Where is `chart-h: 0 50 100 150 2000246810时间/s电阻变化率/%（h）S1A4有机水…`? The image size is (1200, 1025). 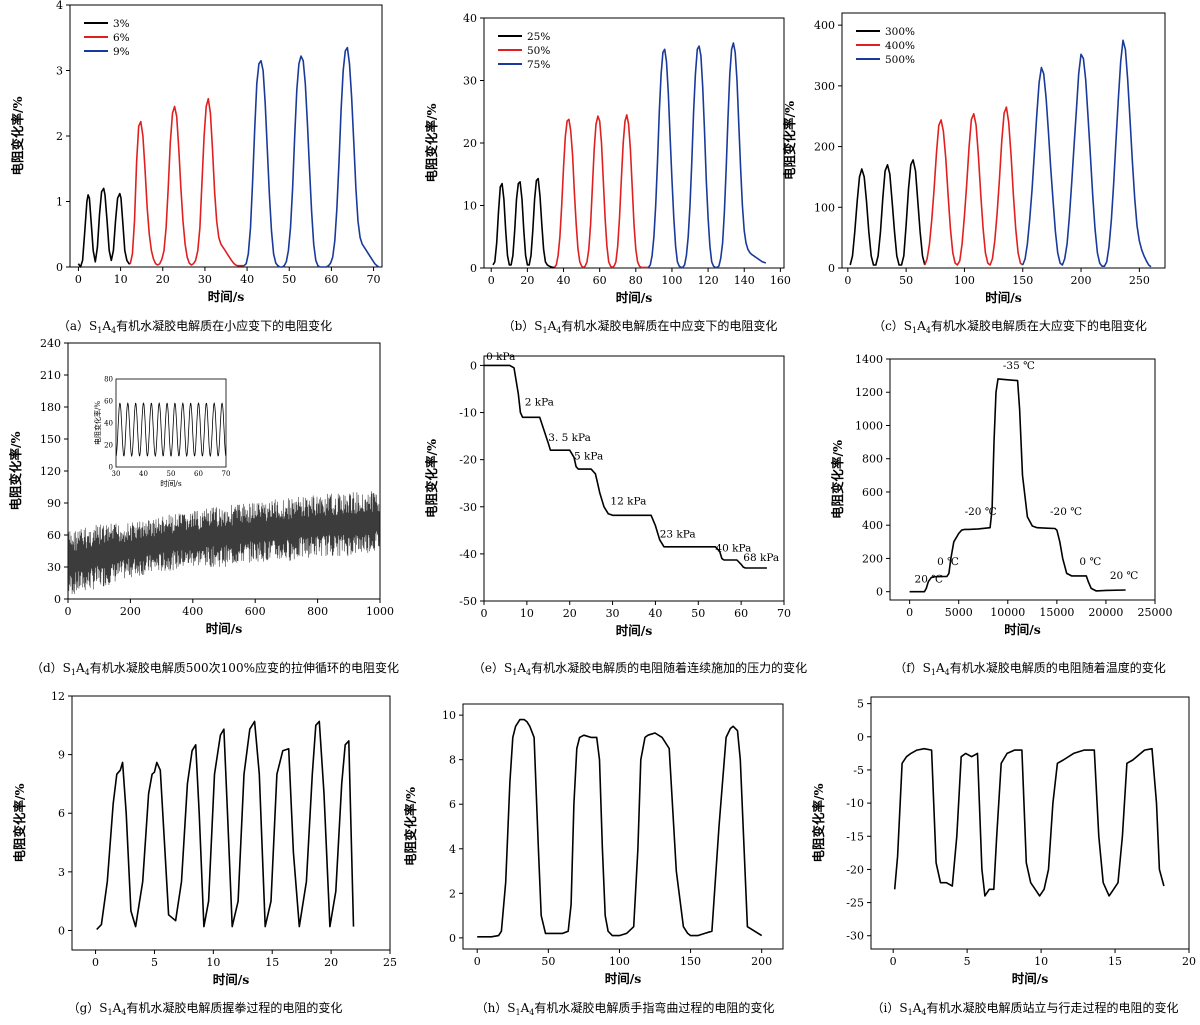
chart-h: 0 50 100 150 2000246810时间/s电阻变化率/%（h）S1A4有机水… is located at coordinates (593, 860).